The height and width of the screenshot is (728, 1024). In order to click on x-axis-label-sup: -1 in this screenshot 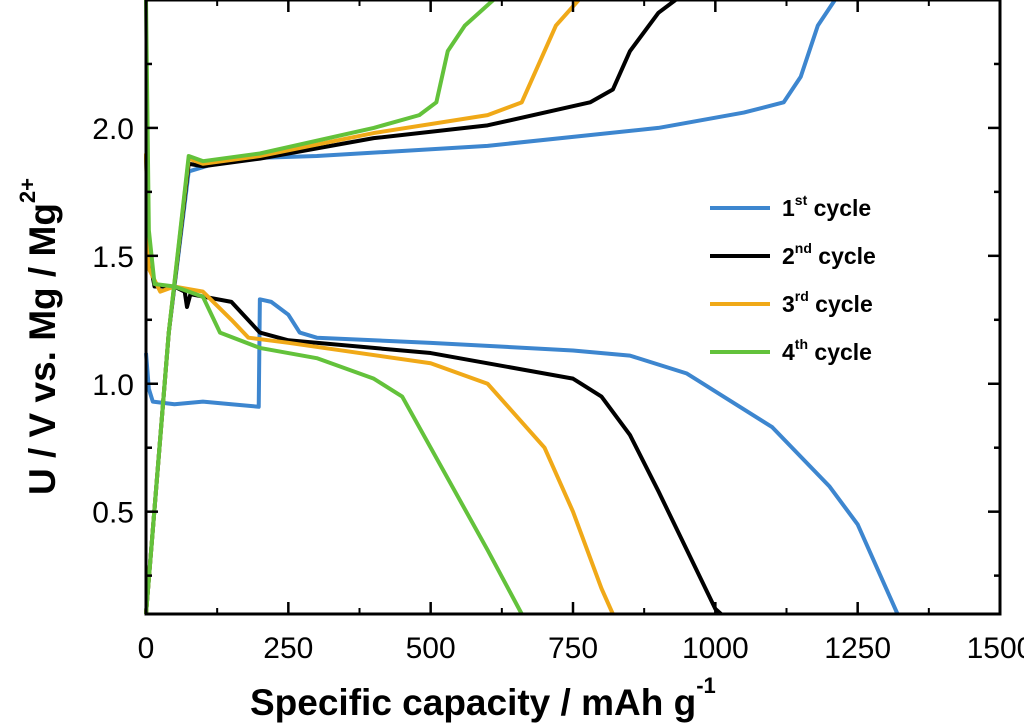, I will do `click(706, 685)`.